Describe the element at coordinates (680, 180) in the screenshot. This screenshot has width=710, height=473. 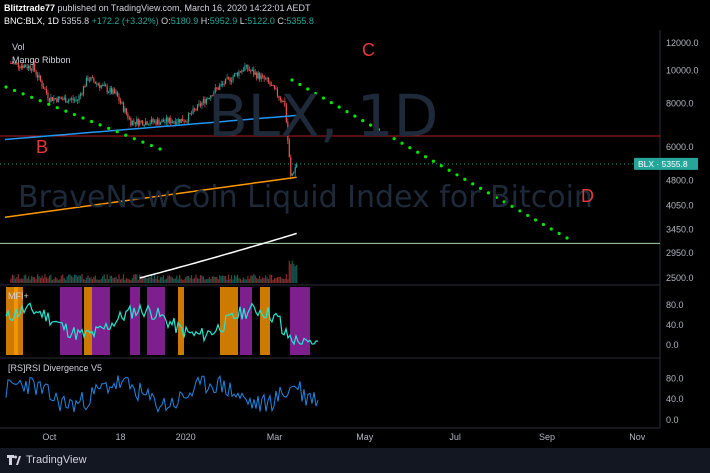
I see `price-tick-label: 4800.0` at that location.